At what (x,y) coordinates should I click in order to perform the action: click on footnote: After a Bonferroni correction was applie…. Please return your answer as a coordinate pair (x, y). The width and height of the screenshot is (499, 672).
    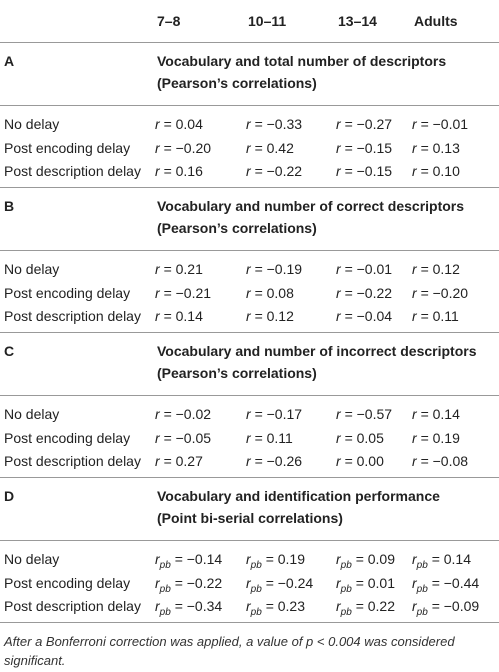
    Looking at the image, I should click on (229, 651).